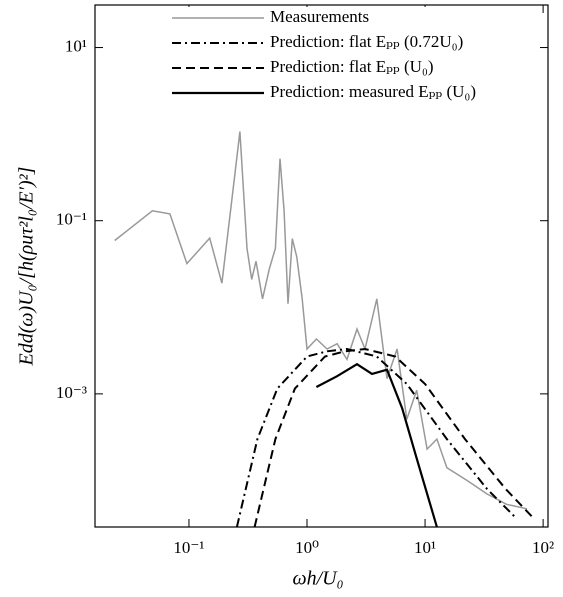  What do you see at coordinates (27, 267) in the screenshot?
I see `y-axis-title: Edd(ω)U₀/[h(ρuτ²l₀/E′)²]` at bounding box center [27, 267].